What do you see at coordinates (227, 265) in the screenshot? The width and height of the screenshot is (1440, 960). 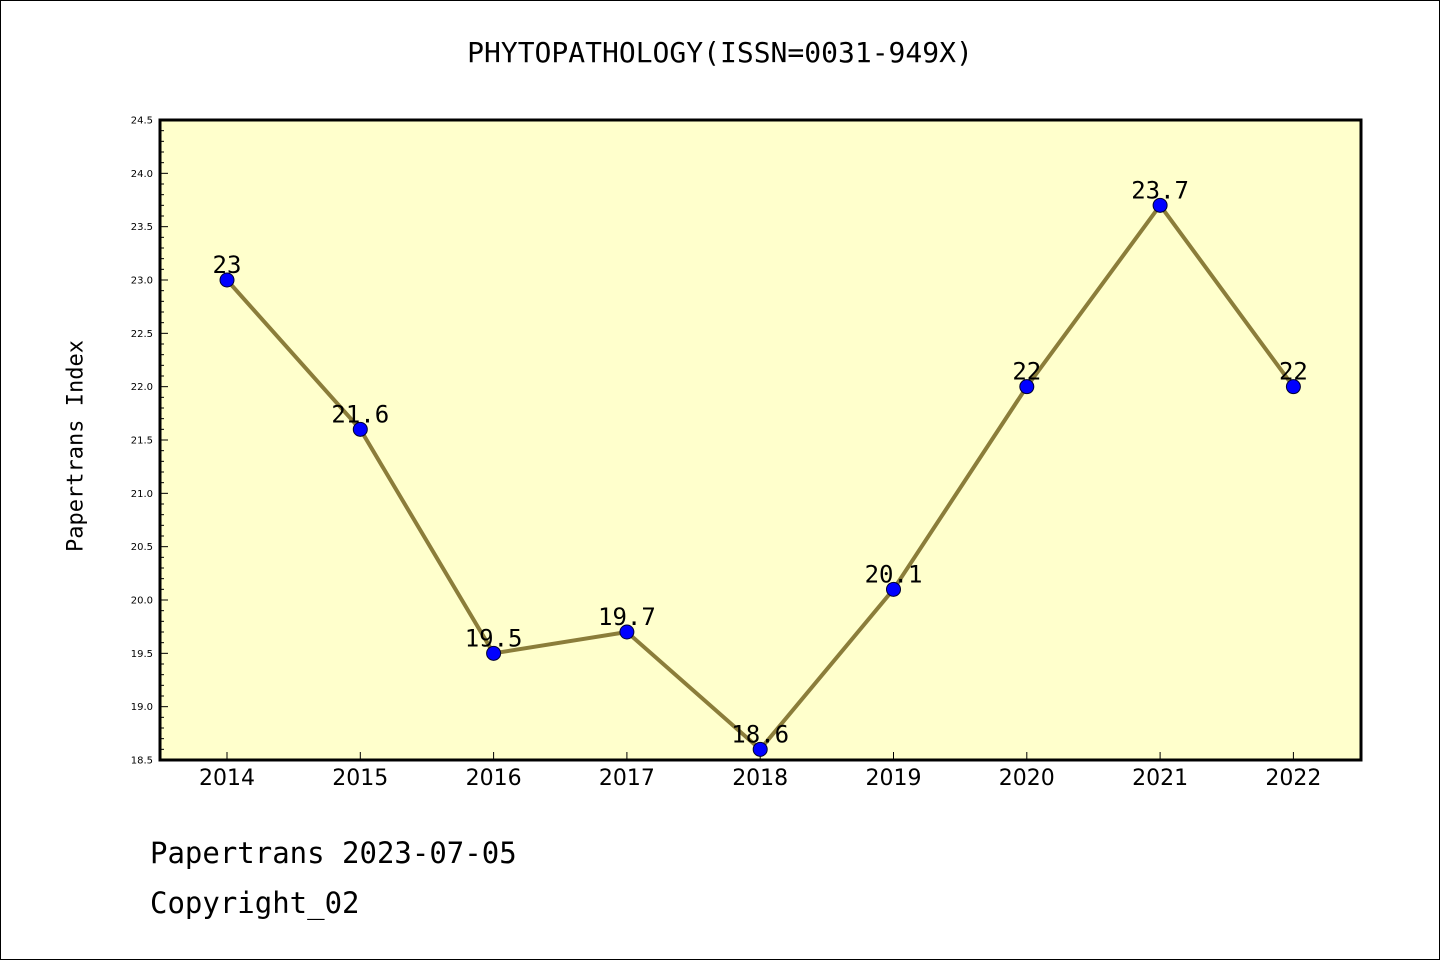 I see `data-label: 23` at bounding box center [227, 265].